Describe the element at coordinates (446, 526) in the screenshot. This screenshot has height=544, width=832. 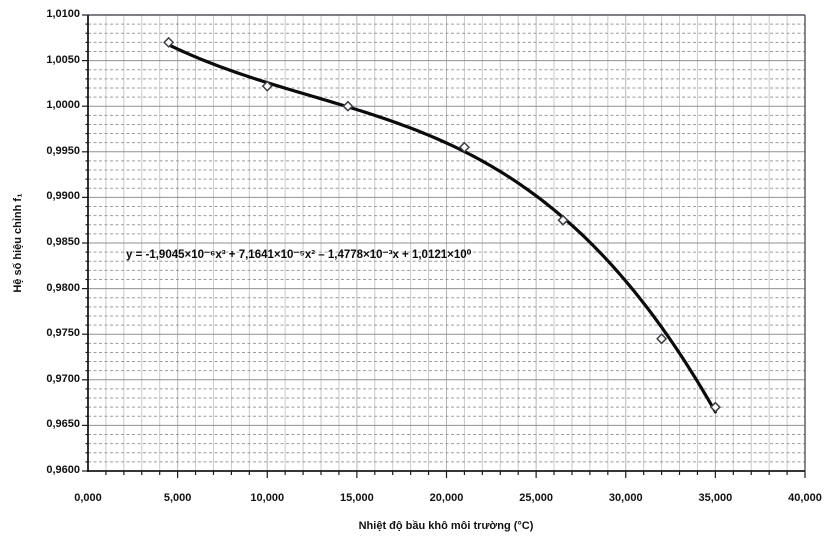
I see `x-axis-title: Nhiệt độ bầu khô môi trường (°C)` at that location.